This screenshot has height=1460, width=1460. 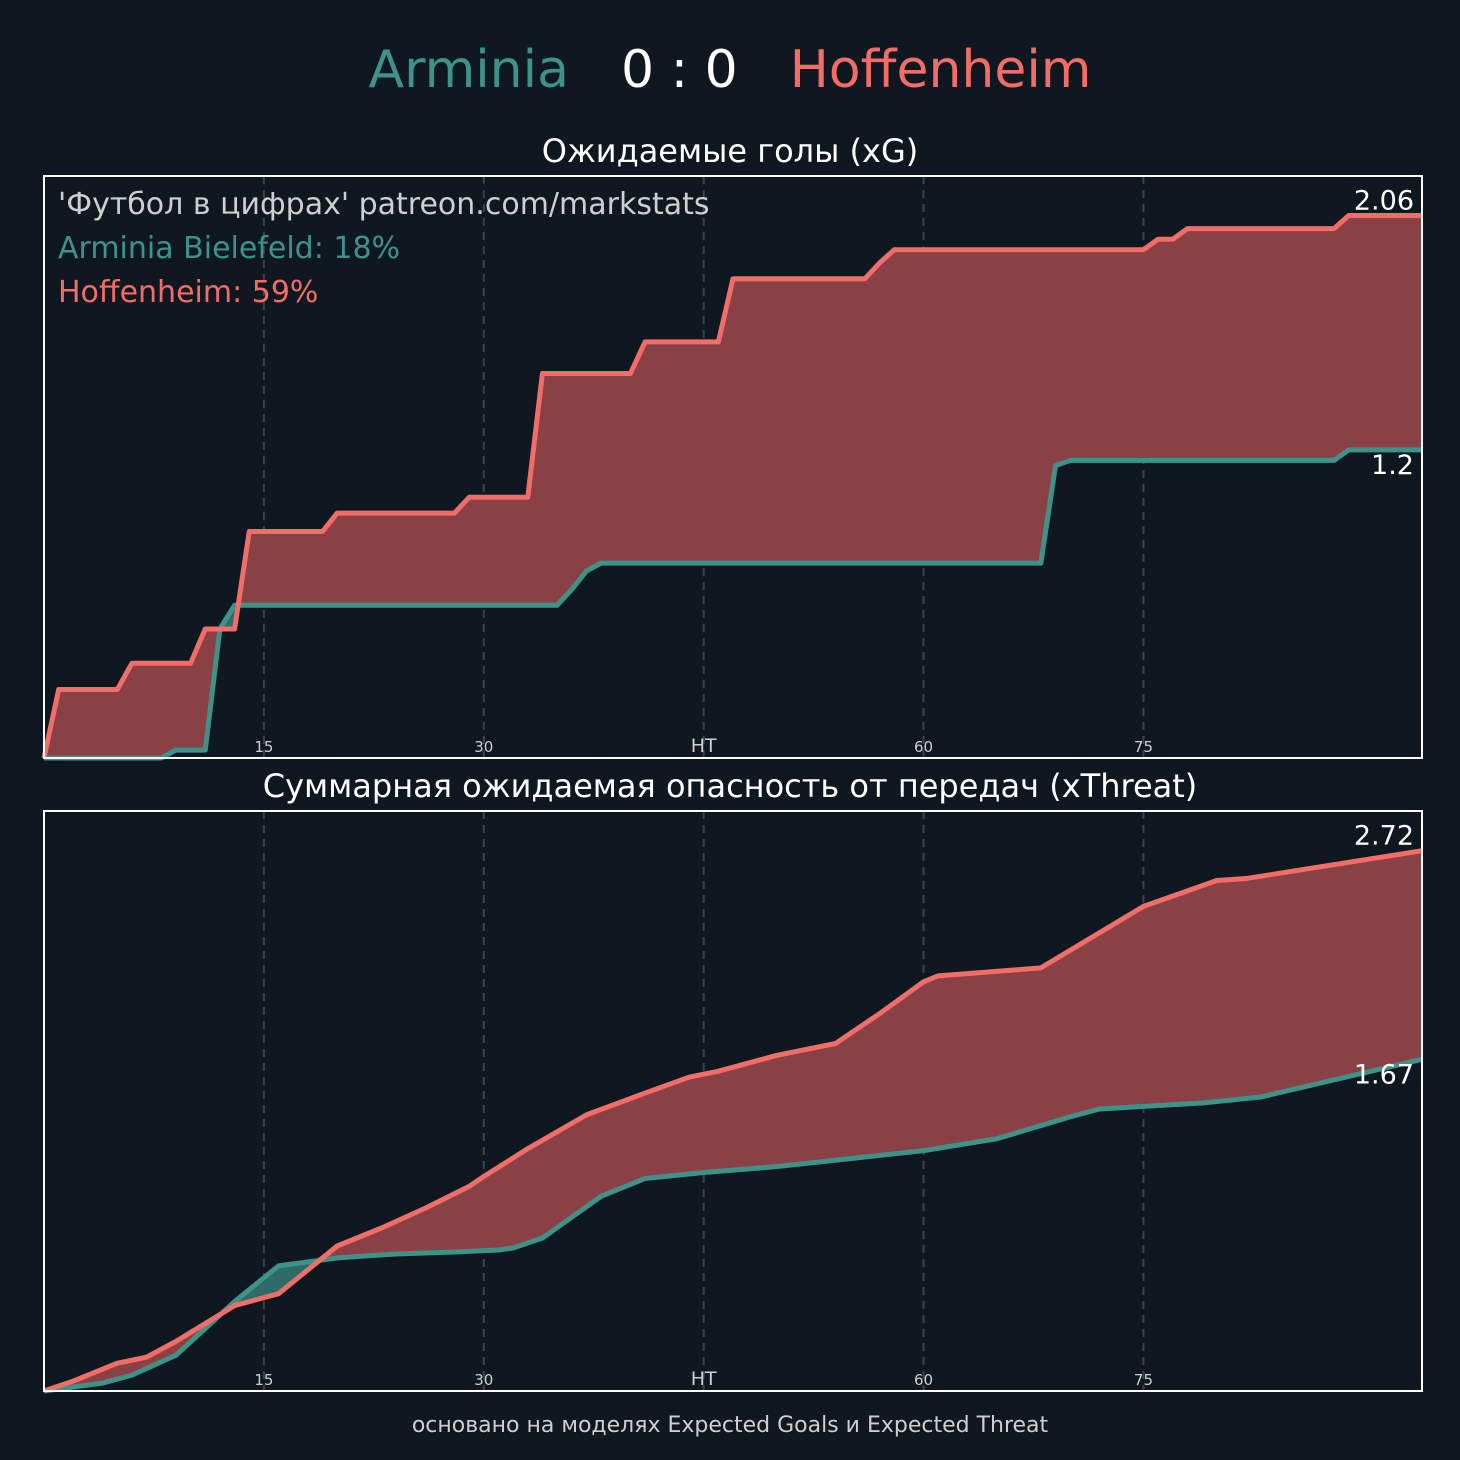 I want to click on legend-away: Hoffenheim: 59%, so click(x=188, y=292).